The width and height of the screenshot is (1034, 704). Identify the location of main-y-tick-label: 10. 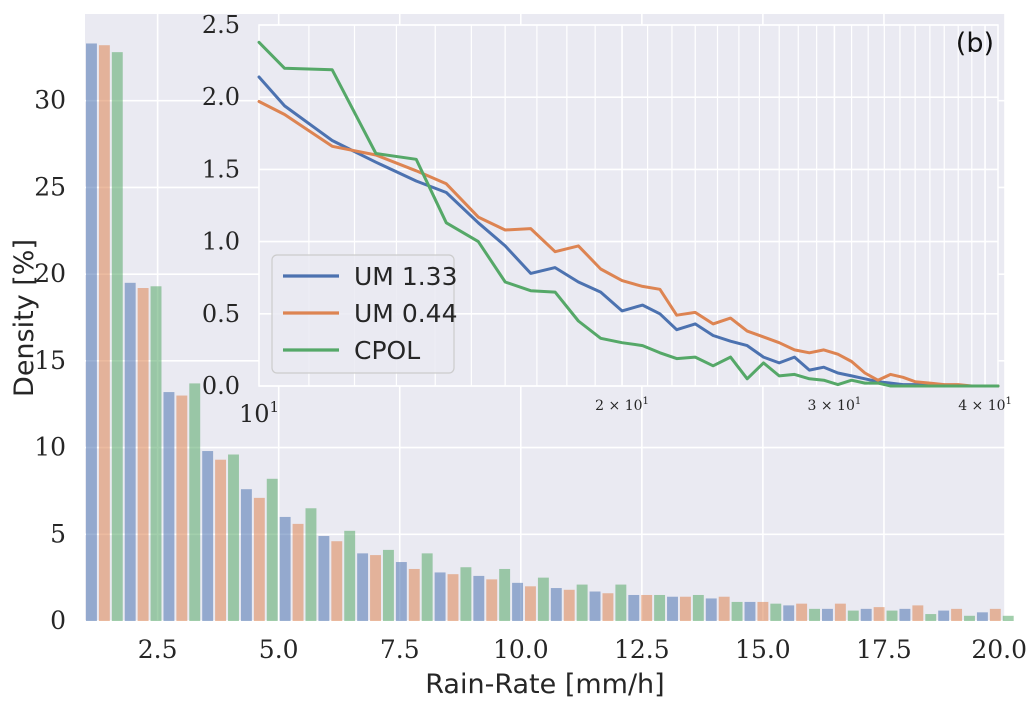
(50, 447).